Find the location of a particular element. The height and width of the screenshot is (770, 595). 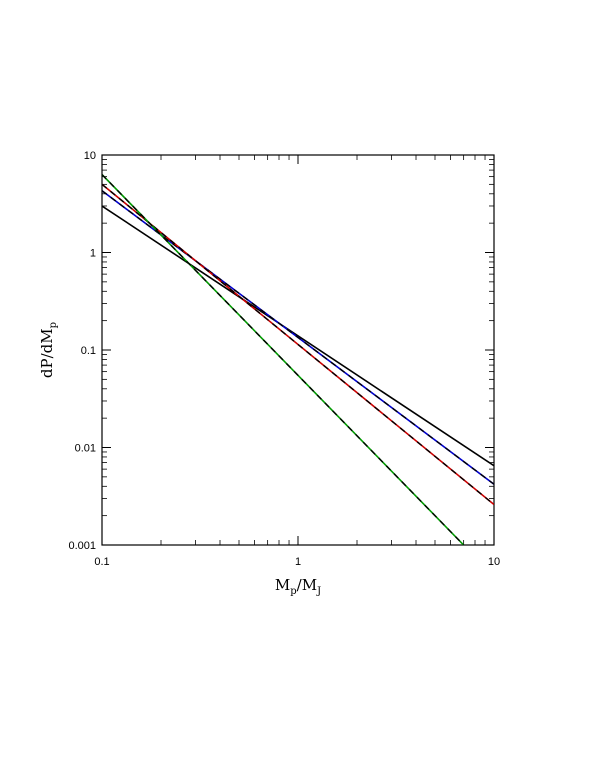

y-tick-label: 0.01 is located at coordinates (85, 449).